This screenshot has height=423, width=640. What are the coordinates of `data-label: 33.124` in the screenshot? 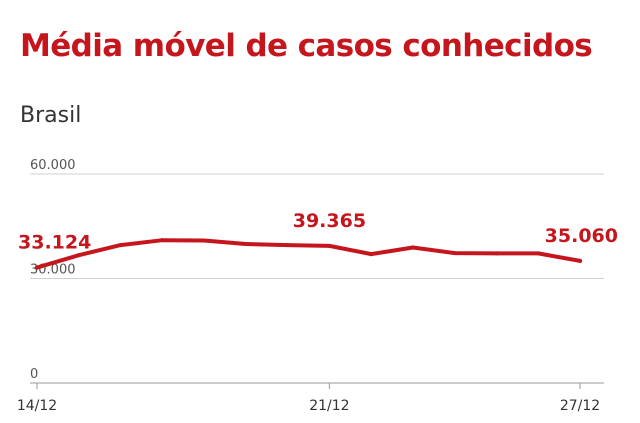 It's located at (54, 243).